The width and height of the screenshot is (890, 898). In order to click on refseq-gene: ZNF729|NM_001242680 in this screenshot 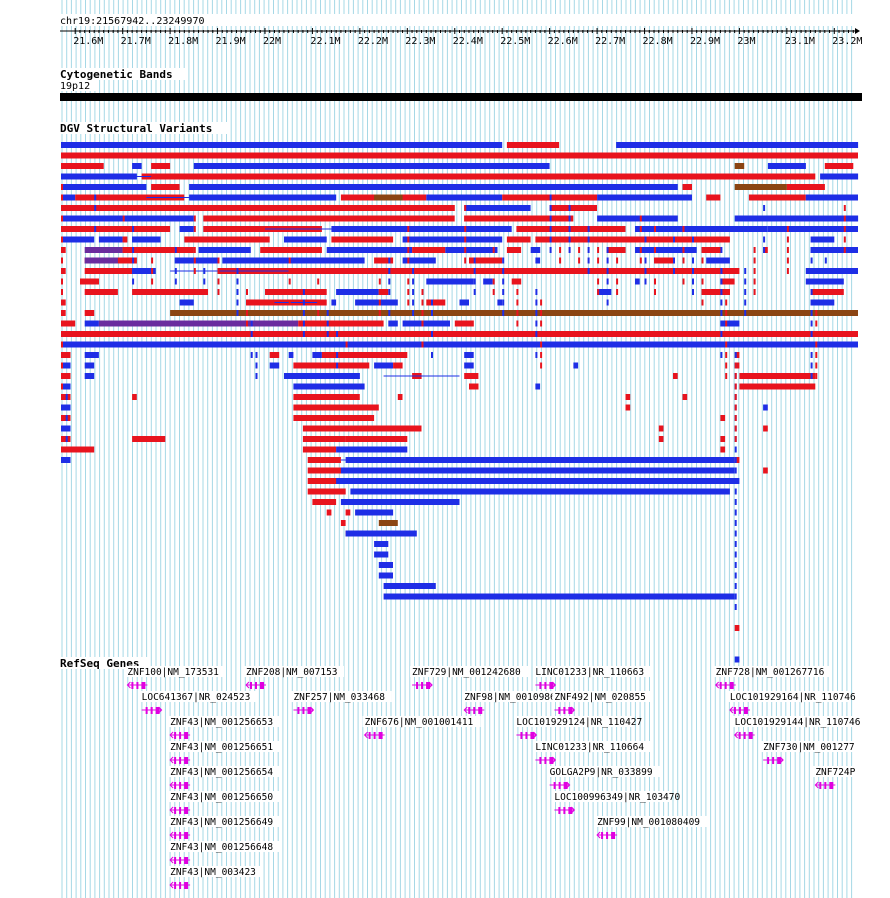, I will do `click(469, 677)`.